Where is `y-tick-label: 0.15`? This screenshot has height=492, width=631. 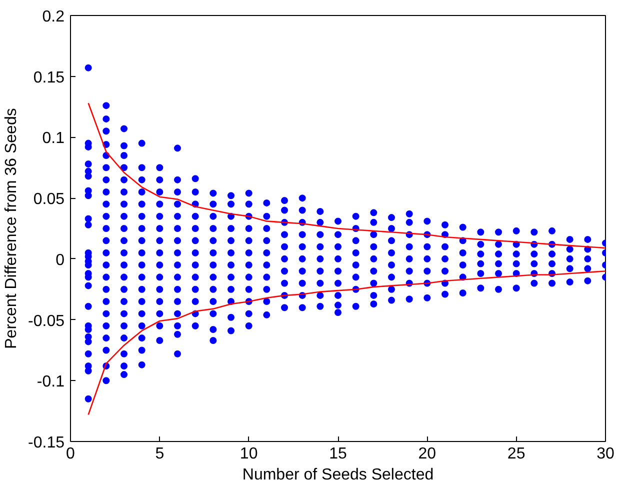
y-tick-label: 0.15 is located at coordinates (49, 77).